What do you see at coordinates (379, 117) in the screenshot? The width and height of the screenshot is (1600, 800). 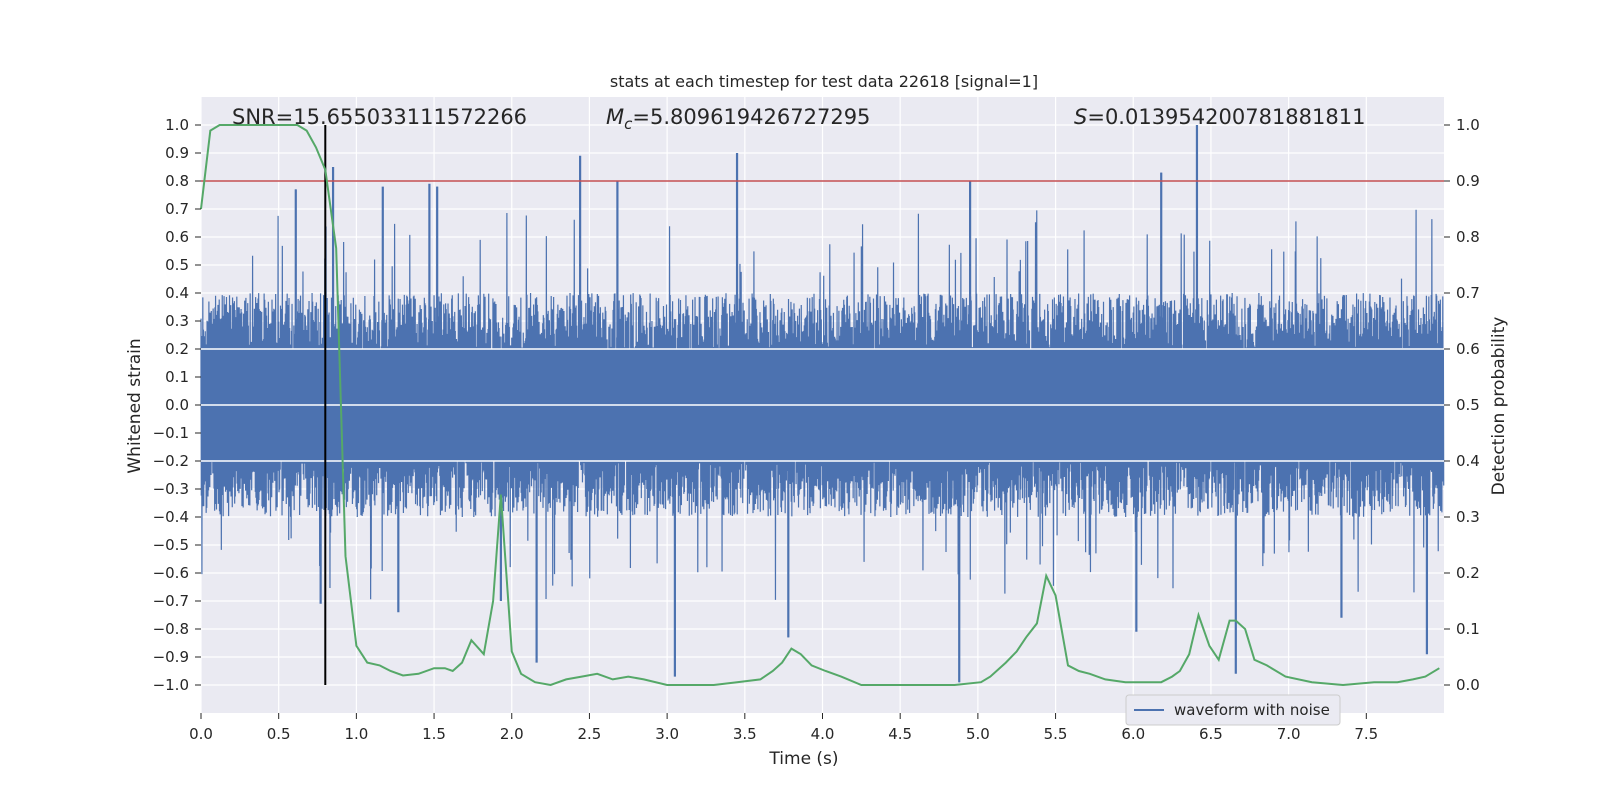 I see `snr-annotation: SNR=15.655033111572266` at bounding box center [379, 117].